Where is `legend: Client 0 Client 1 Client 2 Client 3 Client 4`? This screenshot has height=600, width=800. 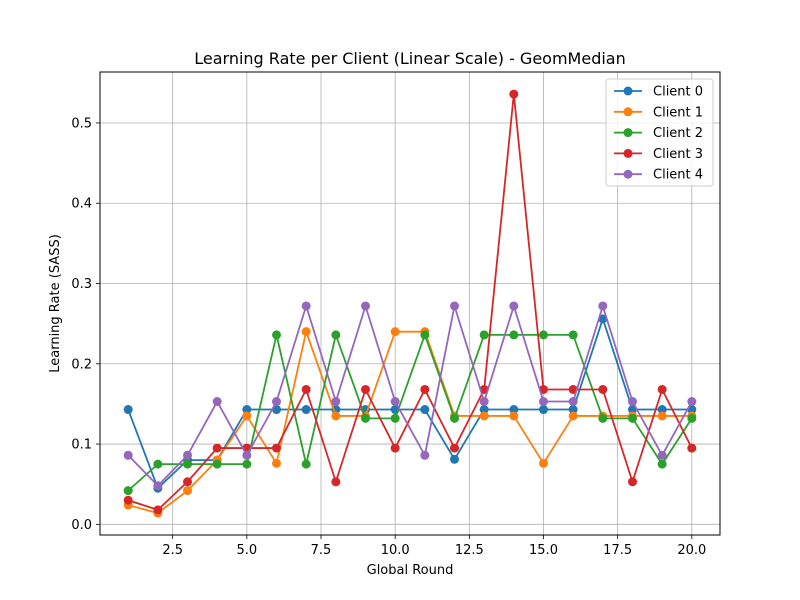
legend: Client 0 Client 1 Client 2 Client 3 Client 4 is located at coordinates (659, 132).